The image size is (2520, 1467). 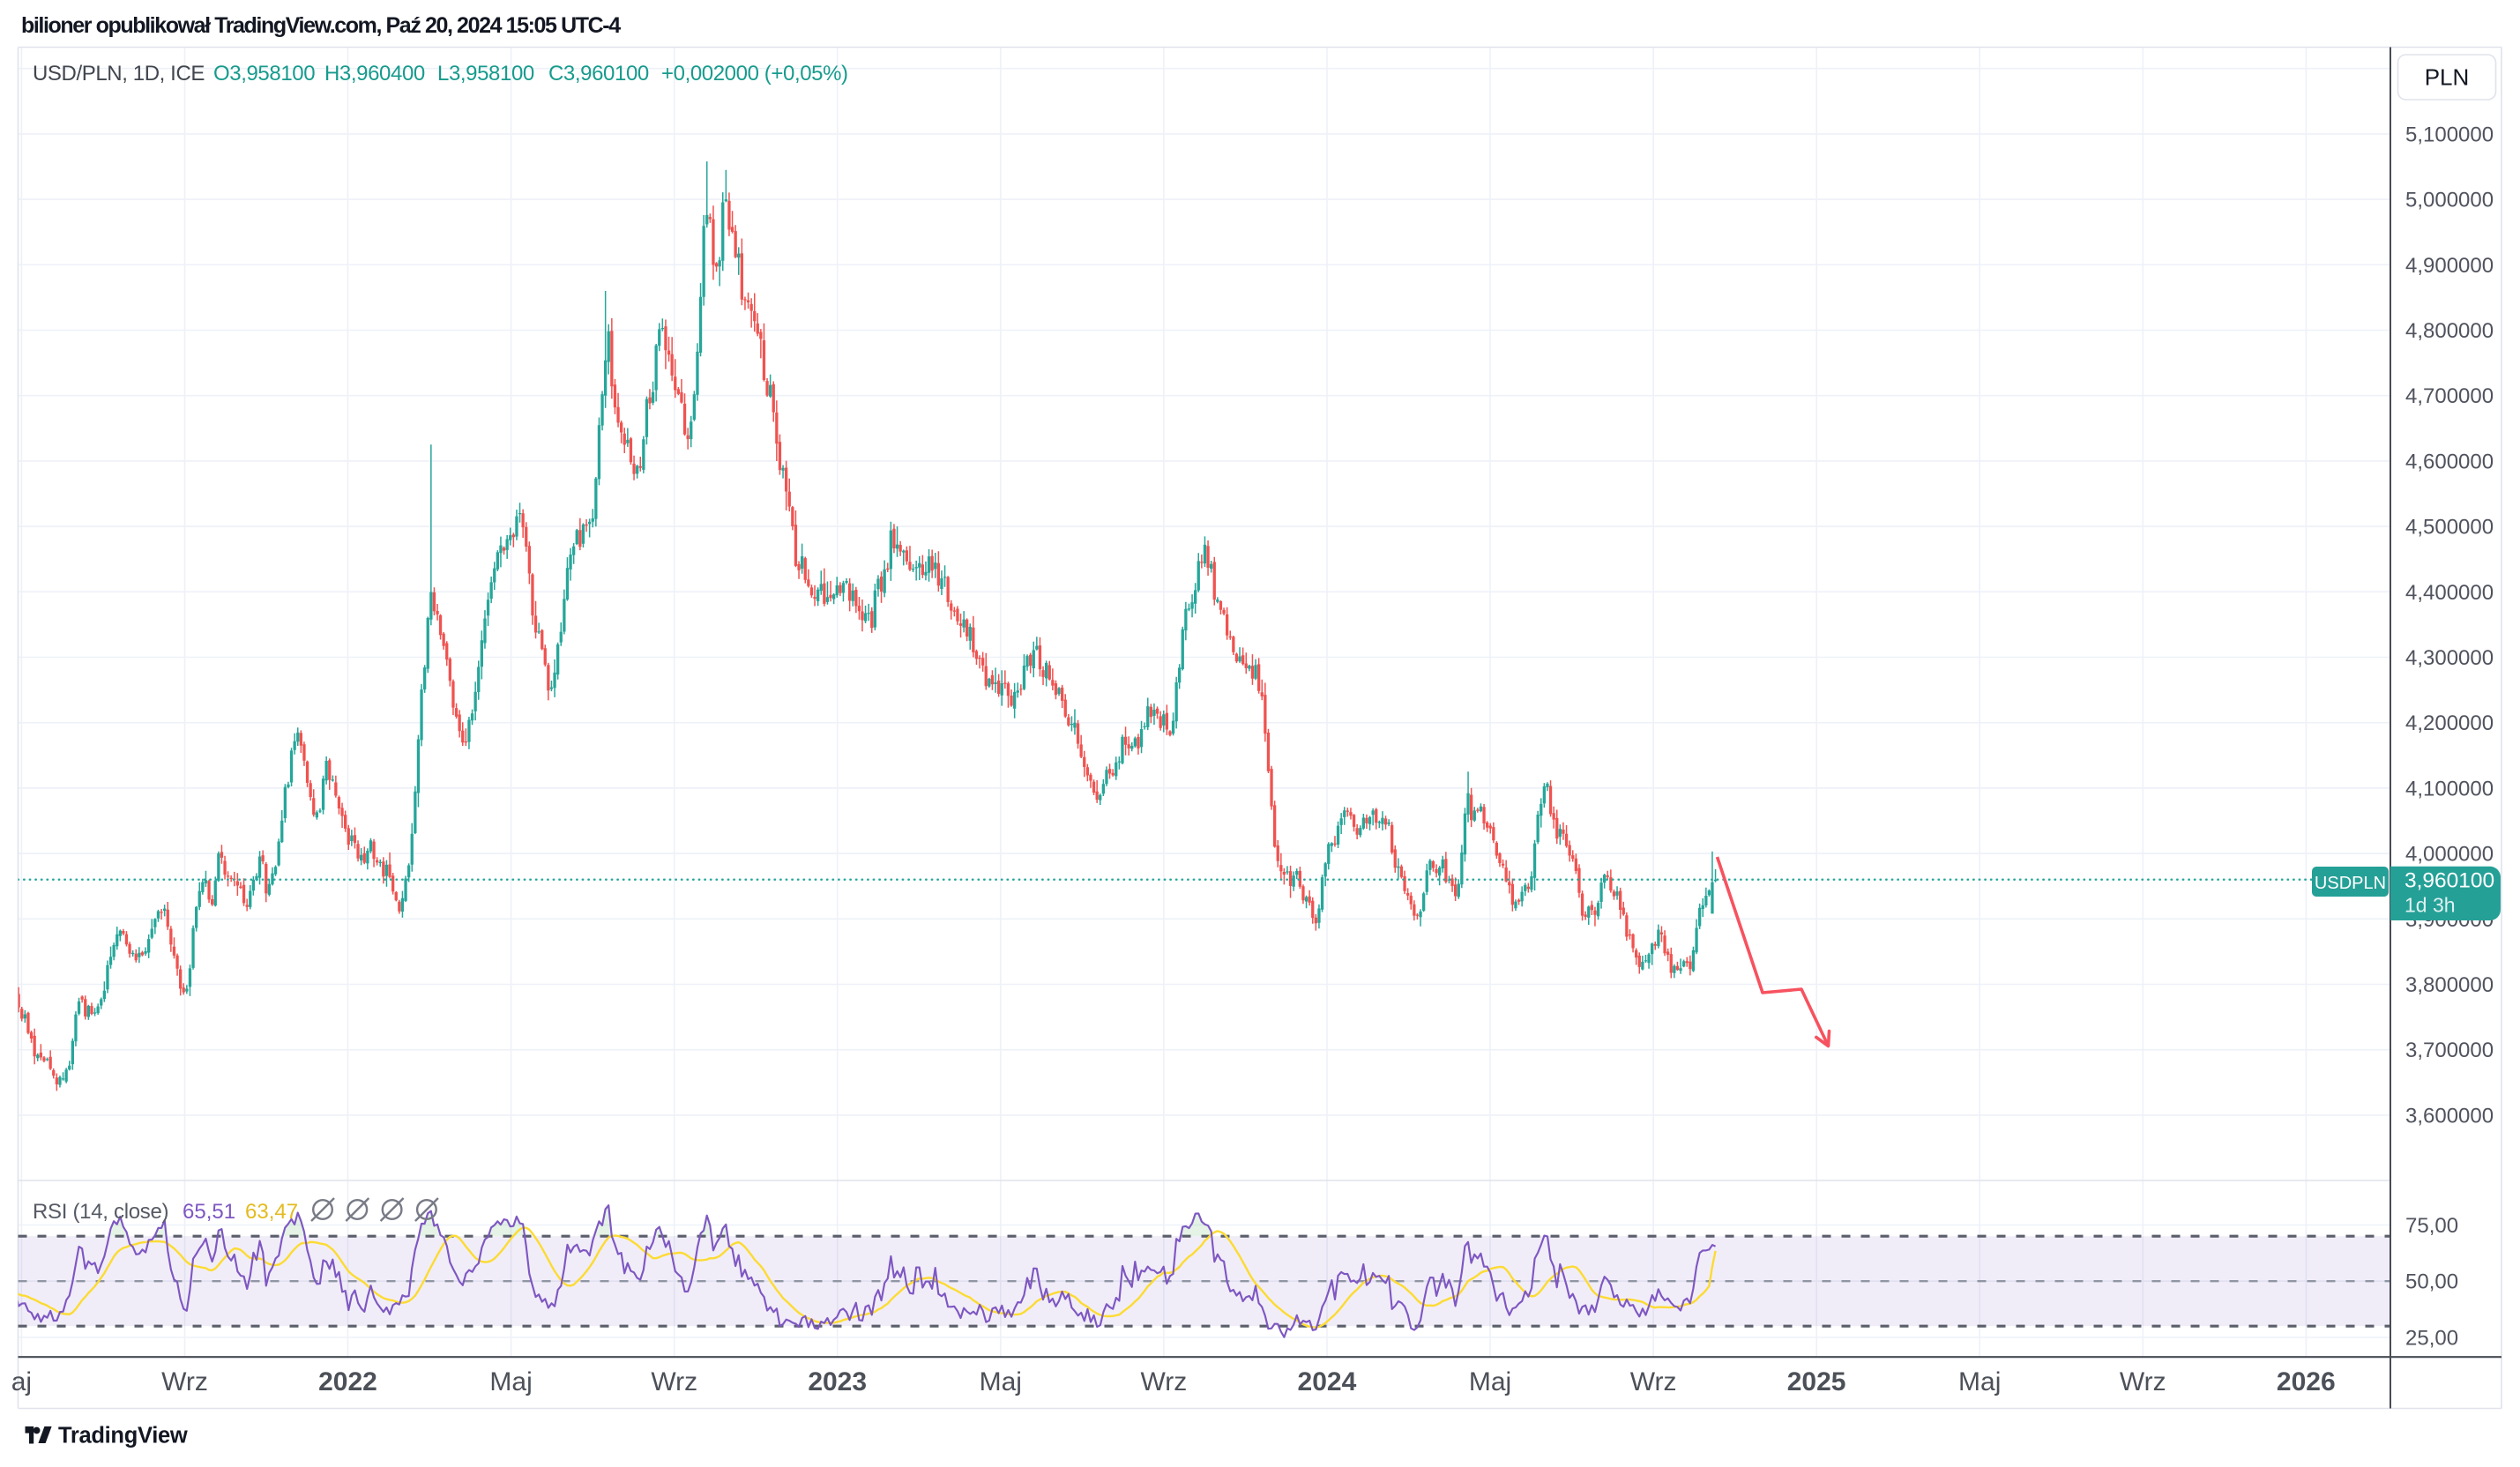 I want to click on svg-text: RSI (14, close), so click(x=100, y=1212).